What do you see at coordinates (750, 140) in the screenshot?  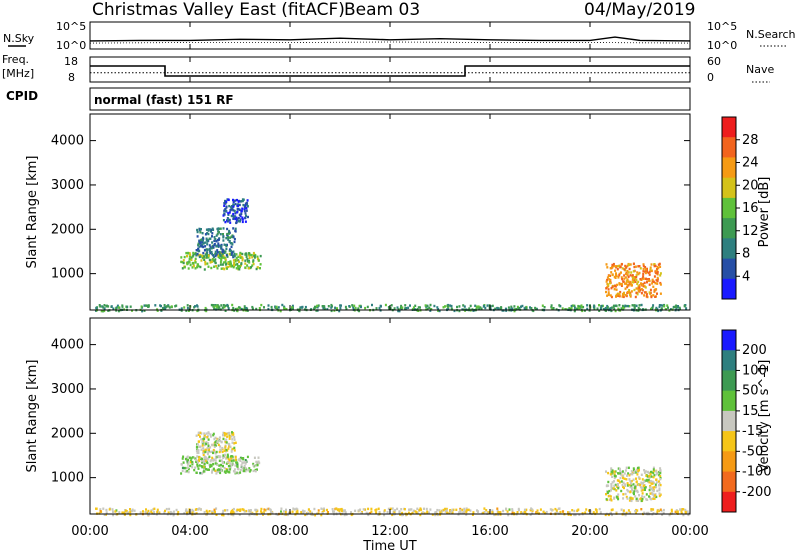 I see `colorbar-tick-label: 28` at bounding box center [750, 140].